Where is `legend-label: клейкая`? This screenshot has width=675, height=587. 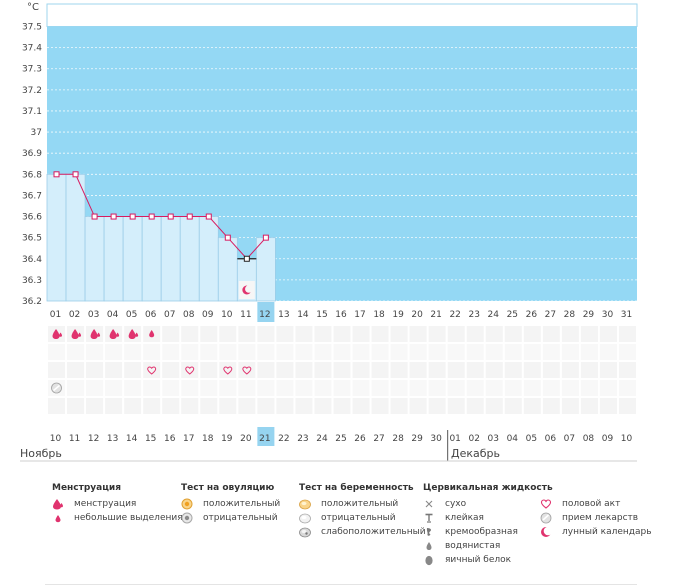 legend-label: клейкая is located at coordinates (464, 518).